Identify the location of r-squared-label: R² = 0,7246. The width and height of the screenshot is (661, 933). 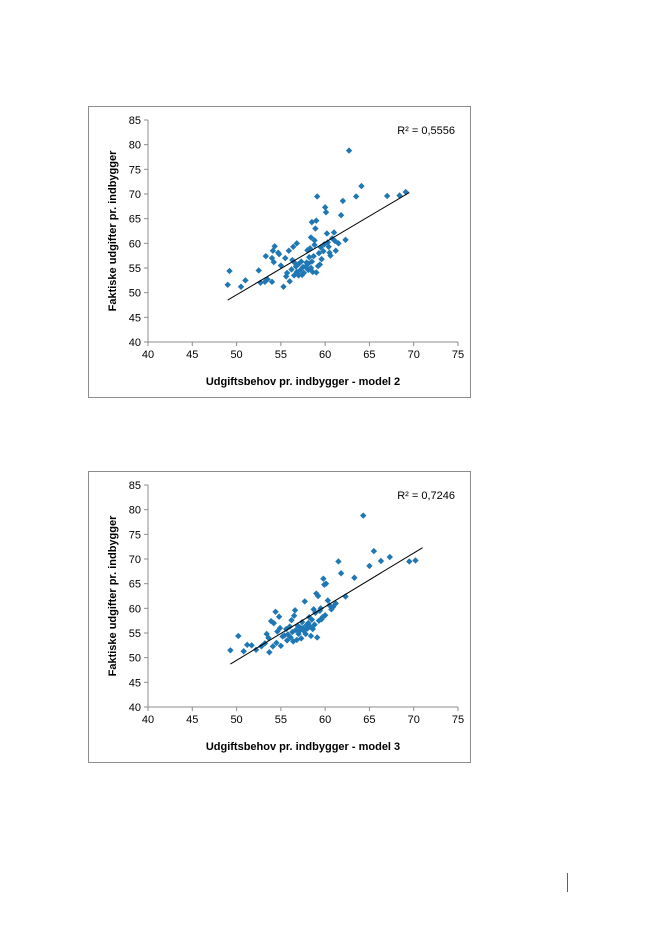
(426, 496).